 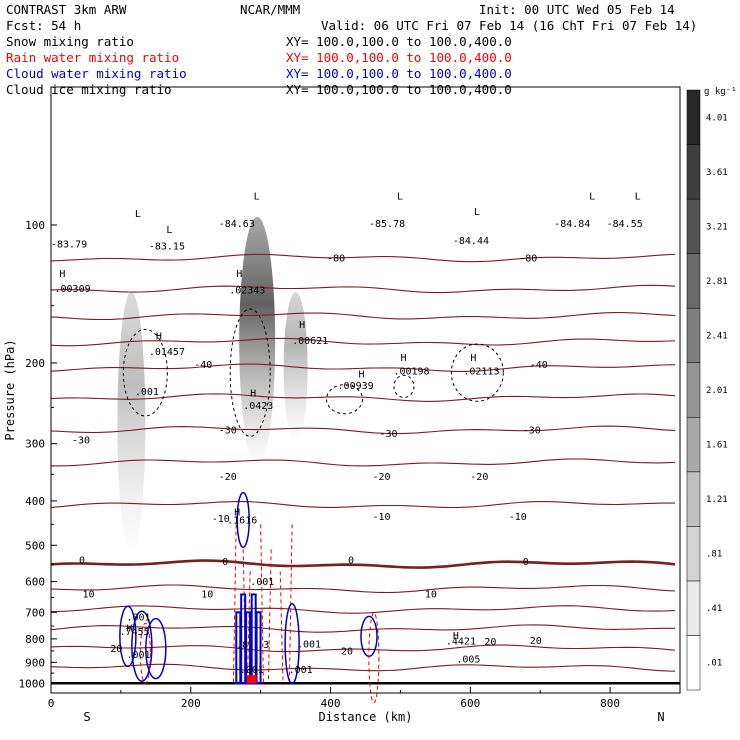 I want to click on colorbar-label: 2.41, so click(x=717, y=336).